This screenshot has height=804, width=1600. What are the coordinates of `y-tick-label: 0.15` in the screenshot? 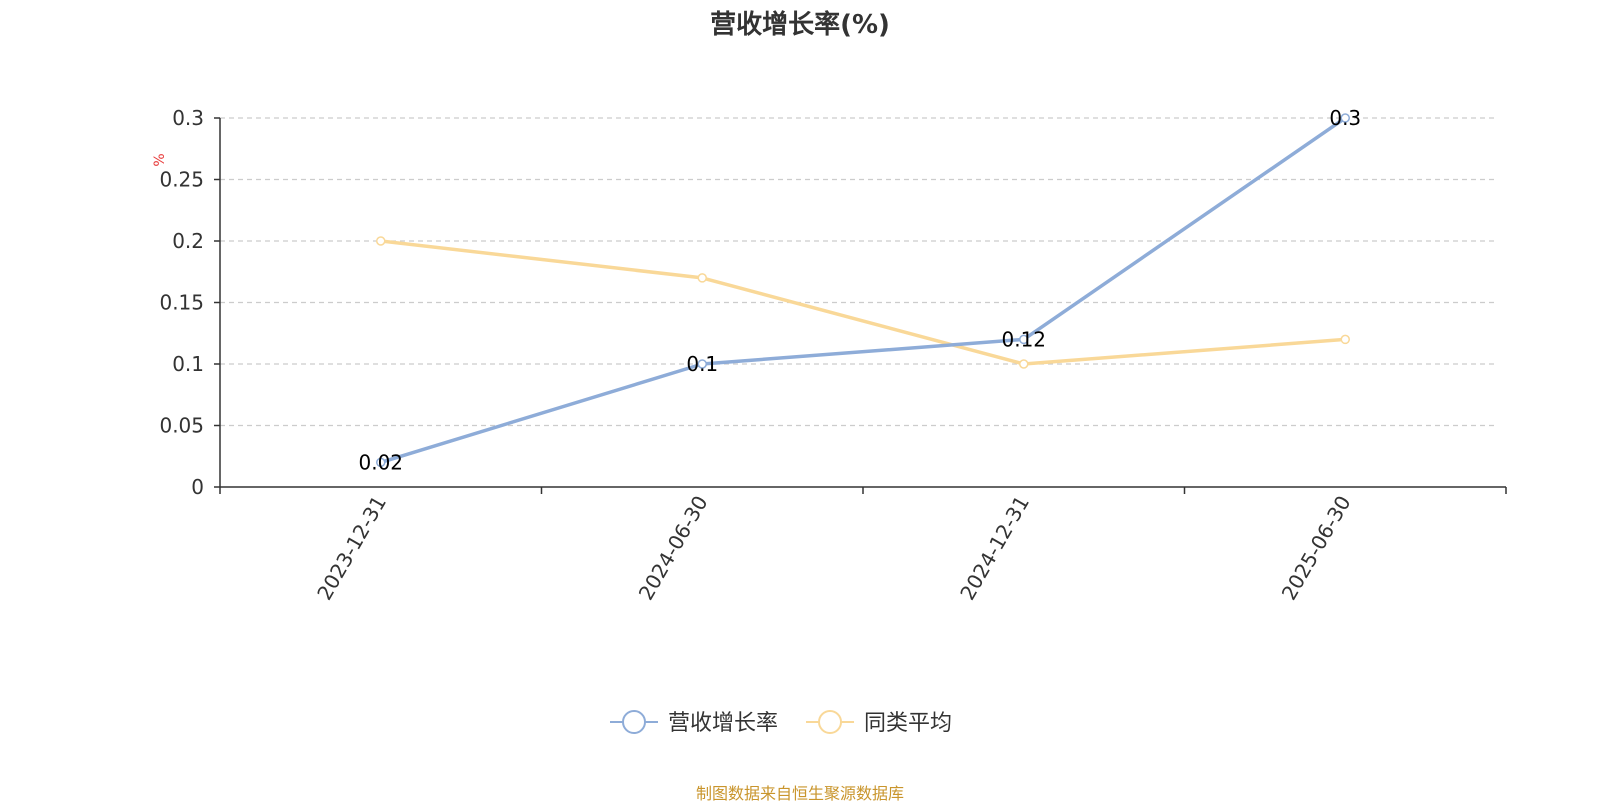 It's located at (181, 303).